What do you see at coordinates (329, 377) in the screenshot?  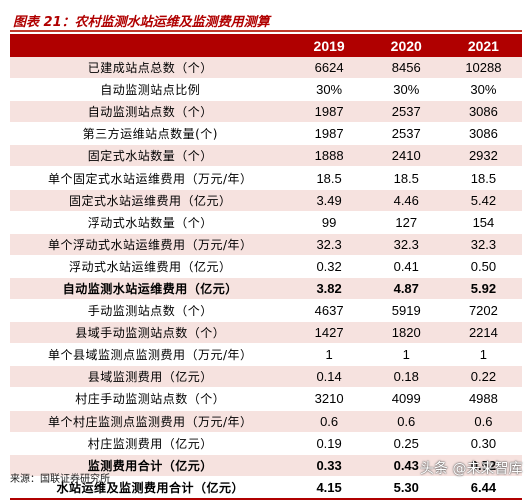 I see `value-cell-2019: 0.14` at bounding box center [329, 377].